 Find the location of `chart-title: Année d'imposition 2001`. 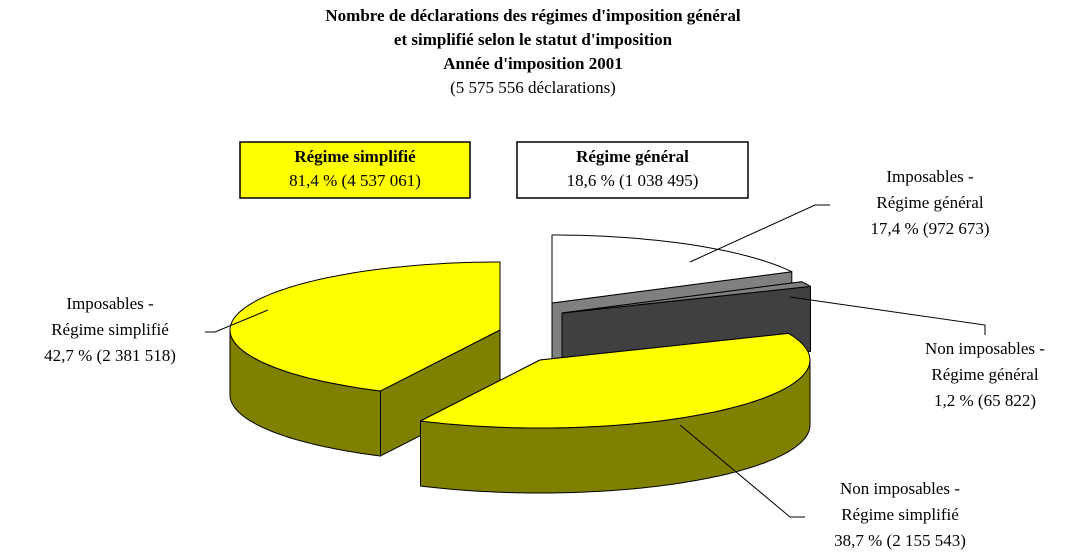

chart-title: Année d'imposition 2001 is located at coordinates (532, 63).